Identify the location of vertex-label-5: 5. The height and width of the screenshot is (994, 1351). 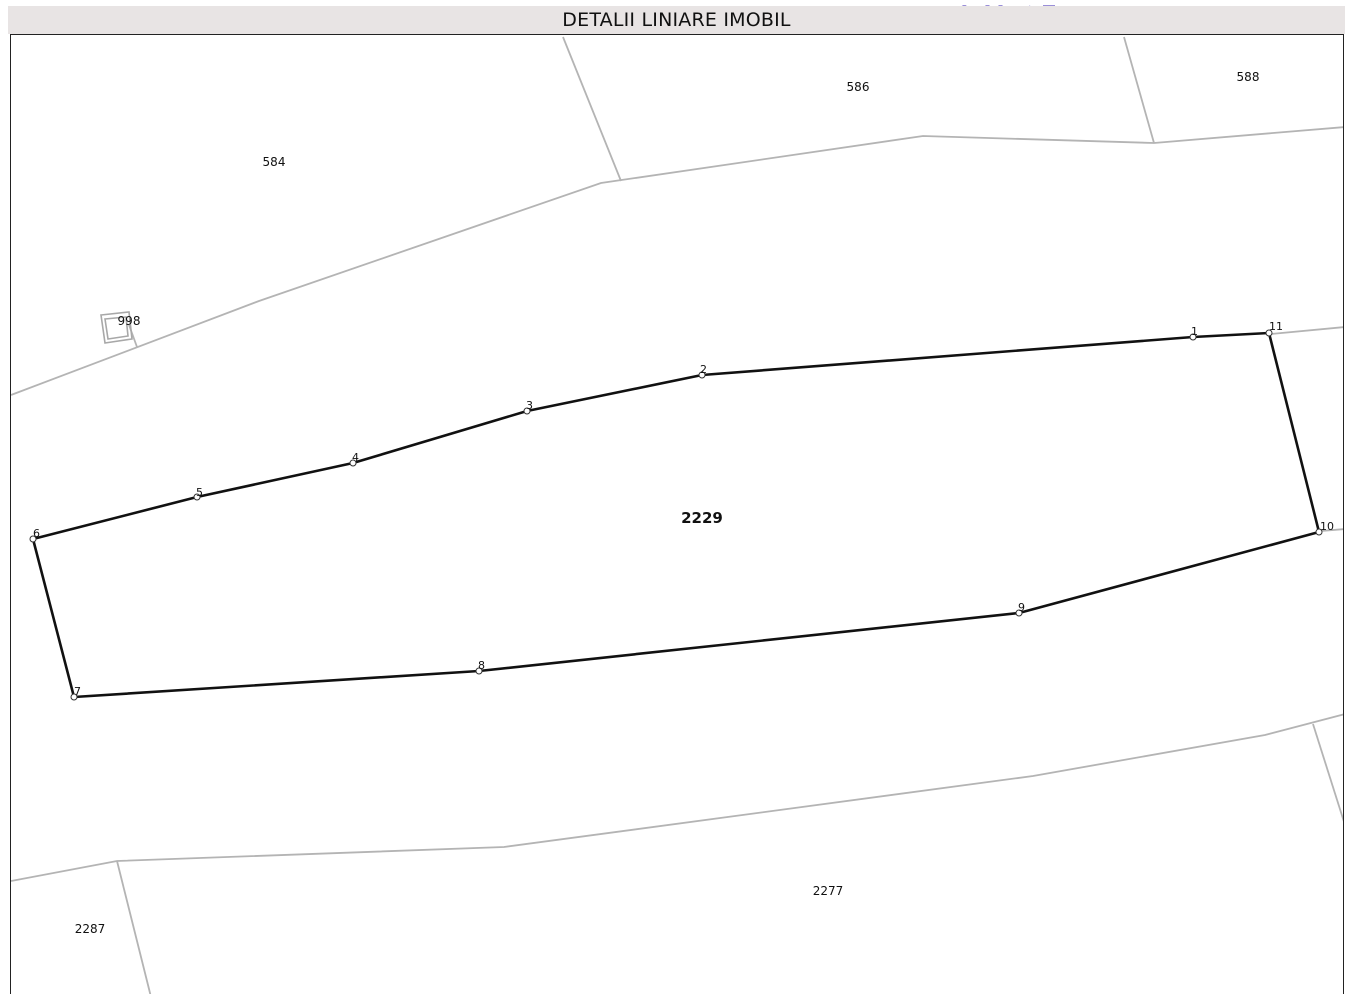
(199, 492).